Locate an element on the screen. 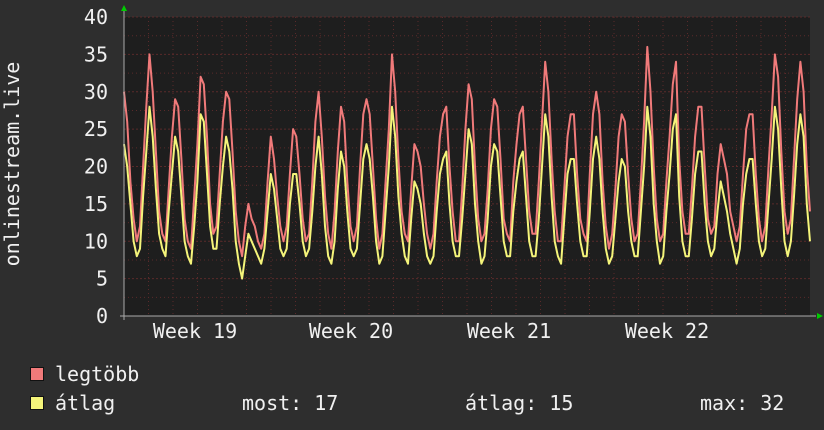 This screenshot has width=824, height=430. y-tick-label: 10 is located at coordinates (96, 241).